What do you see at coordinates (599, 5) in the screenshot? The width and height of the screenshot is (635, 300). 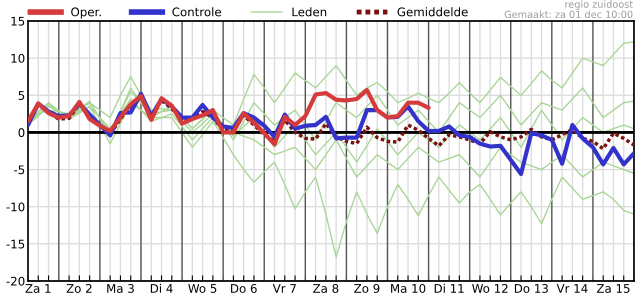 I see `text: regio zuidoost` at bounding box center [599, 5].